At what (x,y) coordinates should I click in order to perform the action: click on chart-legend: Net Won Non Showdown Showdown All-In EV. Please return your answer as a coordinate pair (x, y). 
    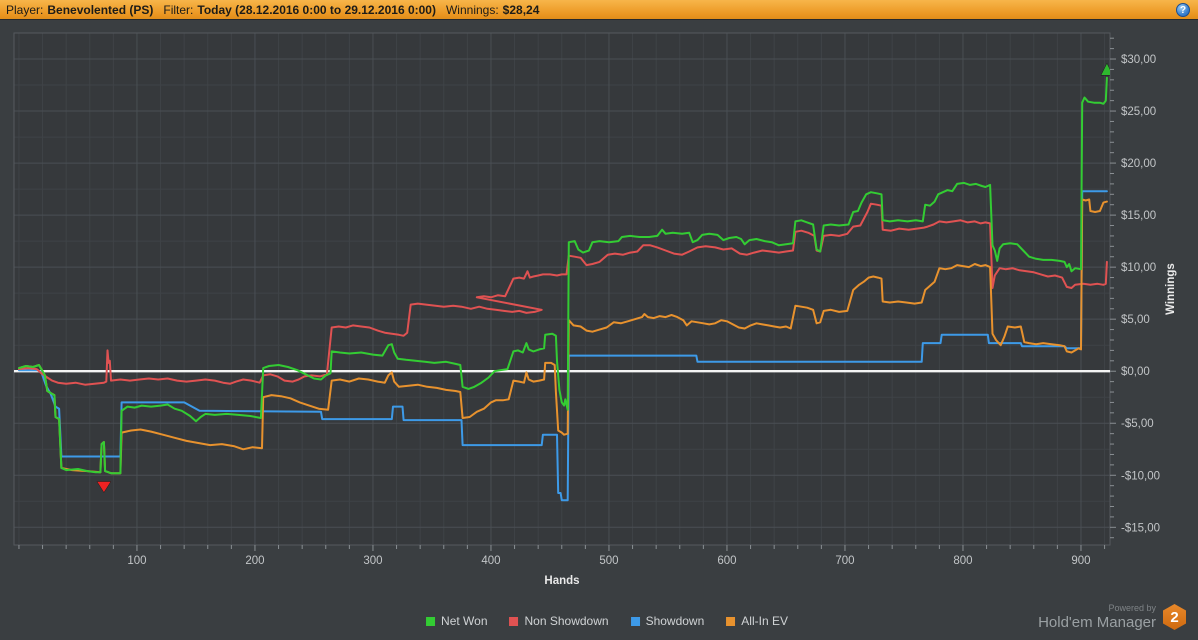
    Looking at the image, I should click on (607, 621).